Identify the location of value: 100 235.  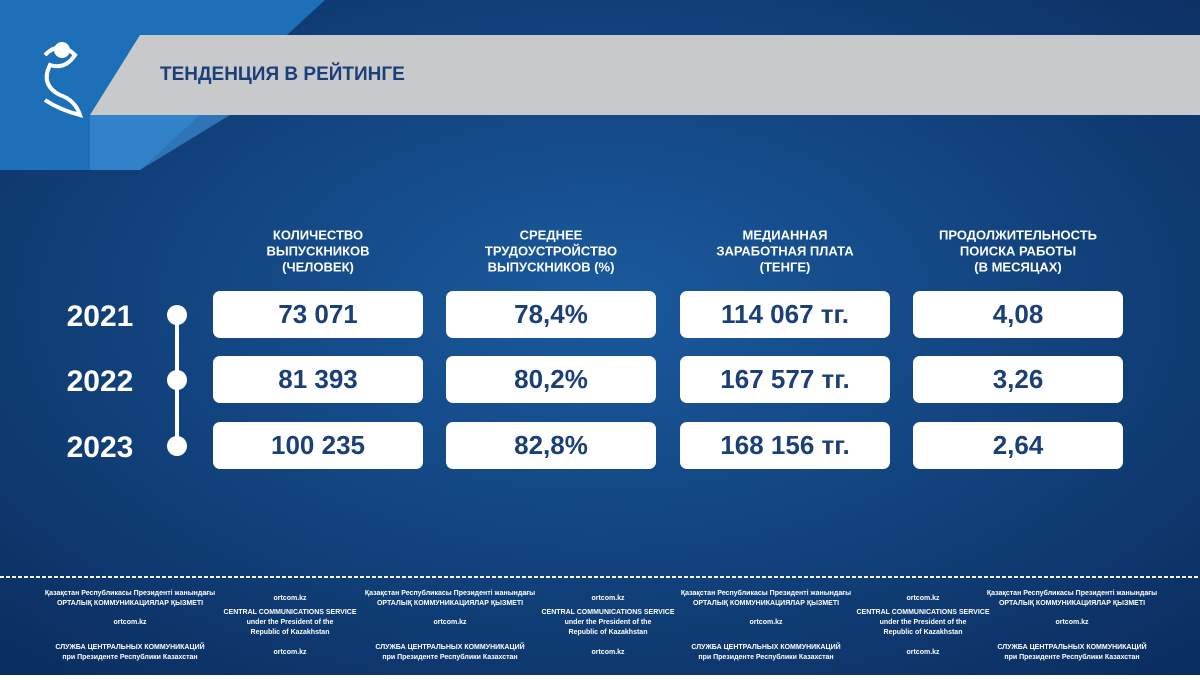
(318, 445).